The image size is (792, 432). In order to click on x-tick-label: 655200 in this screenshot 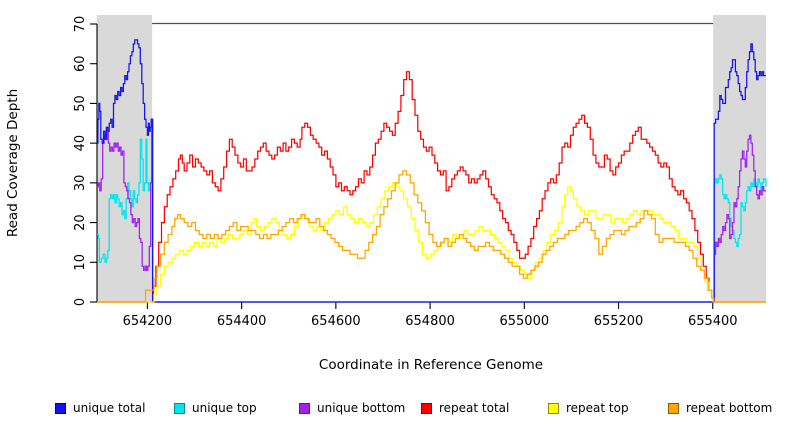, I will do `click(619, 321)`.